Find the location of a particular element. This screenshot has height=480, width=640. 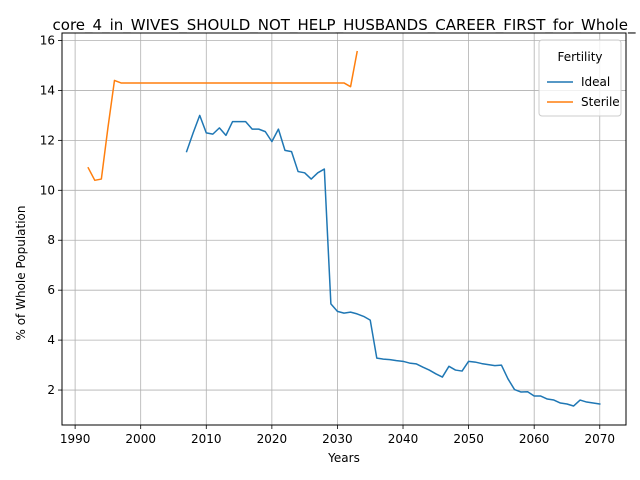

x-axis-label: Years is located at coordinates (343, 458).